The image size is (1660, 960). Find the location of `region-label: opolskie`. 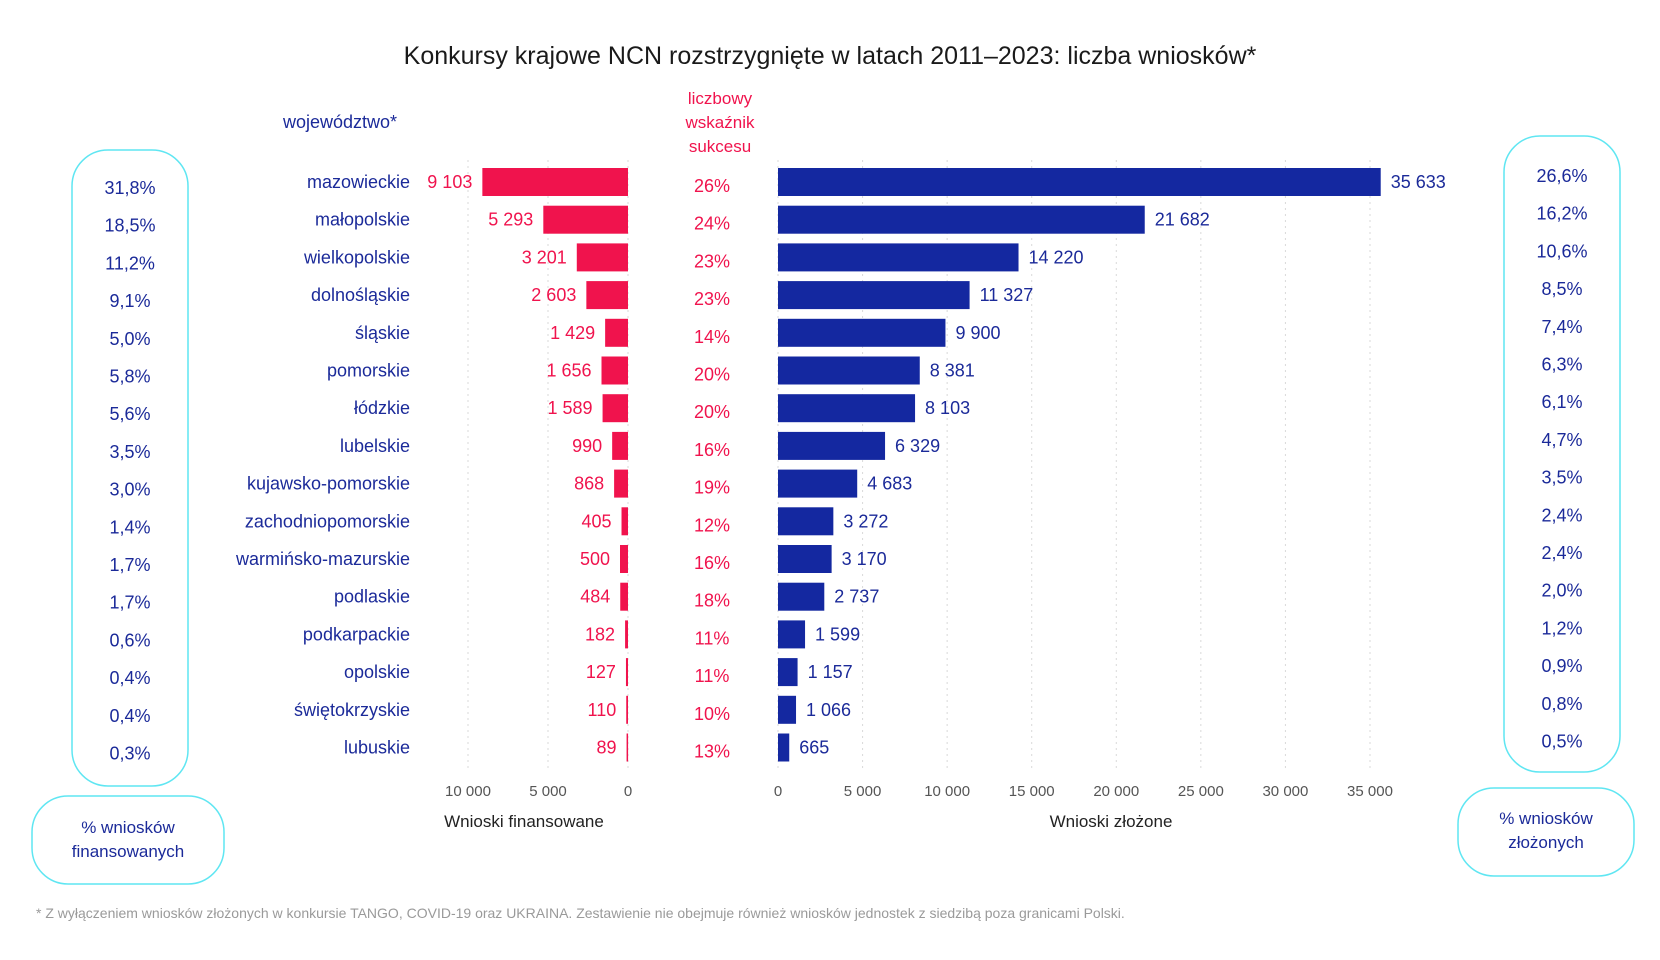

region-label: opolskie is located at coordinates (377, 672).